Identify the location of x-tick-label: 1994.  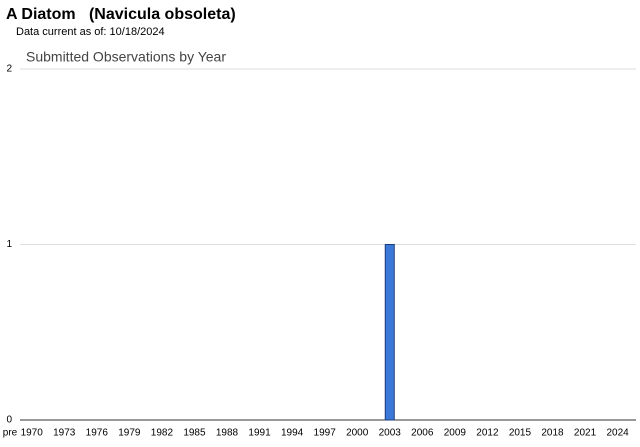
(292, 433).